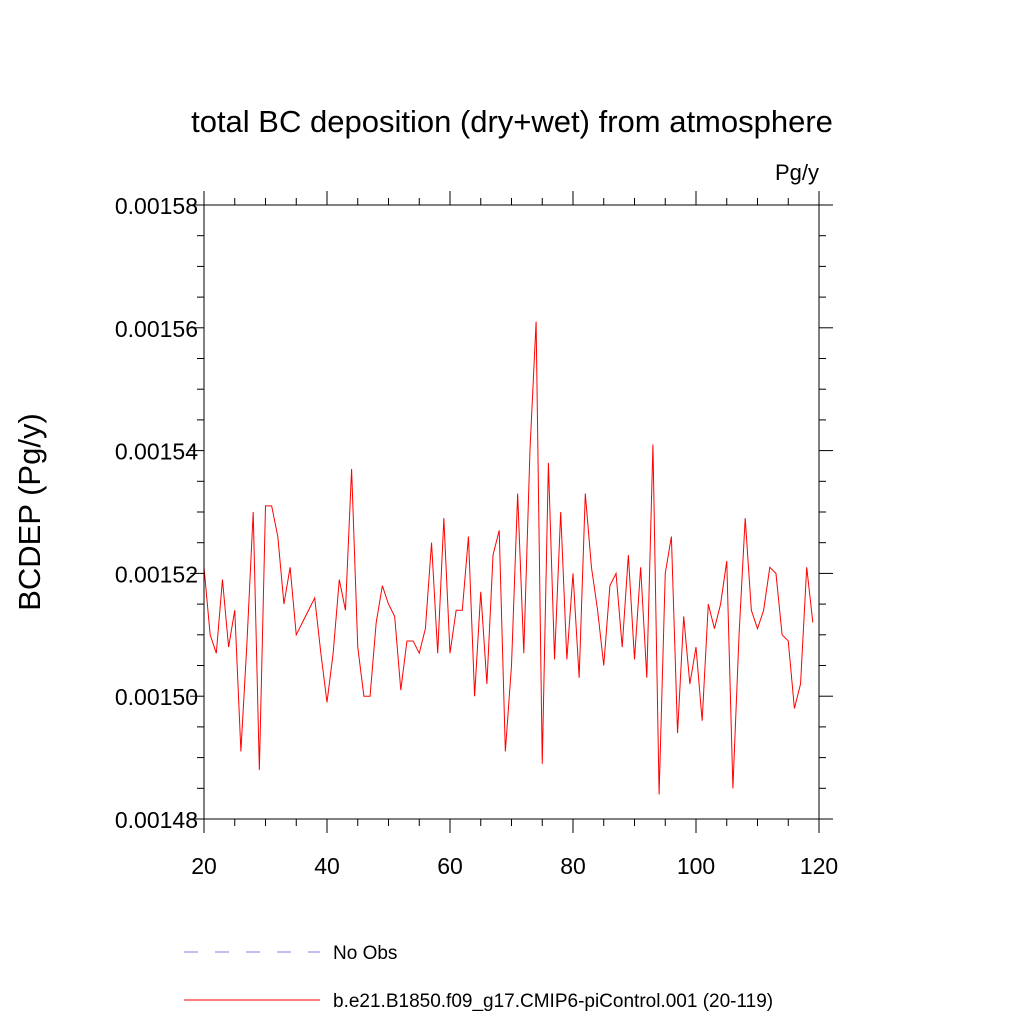 The width and height of the screenshot is (1024, 1024). What do you see at coordinates (365, 953) in the screenshot?
I see `legend-label-obs: No Obs` at bounding box center [365, 953].